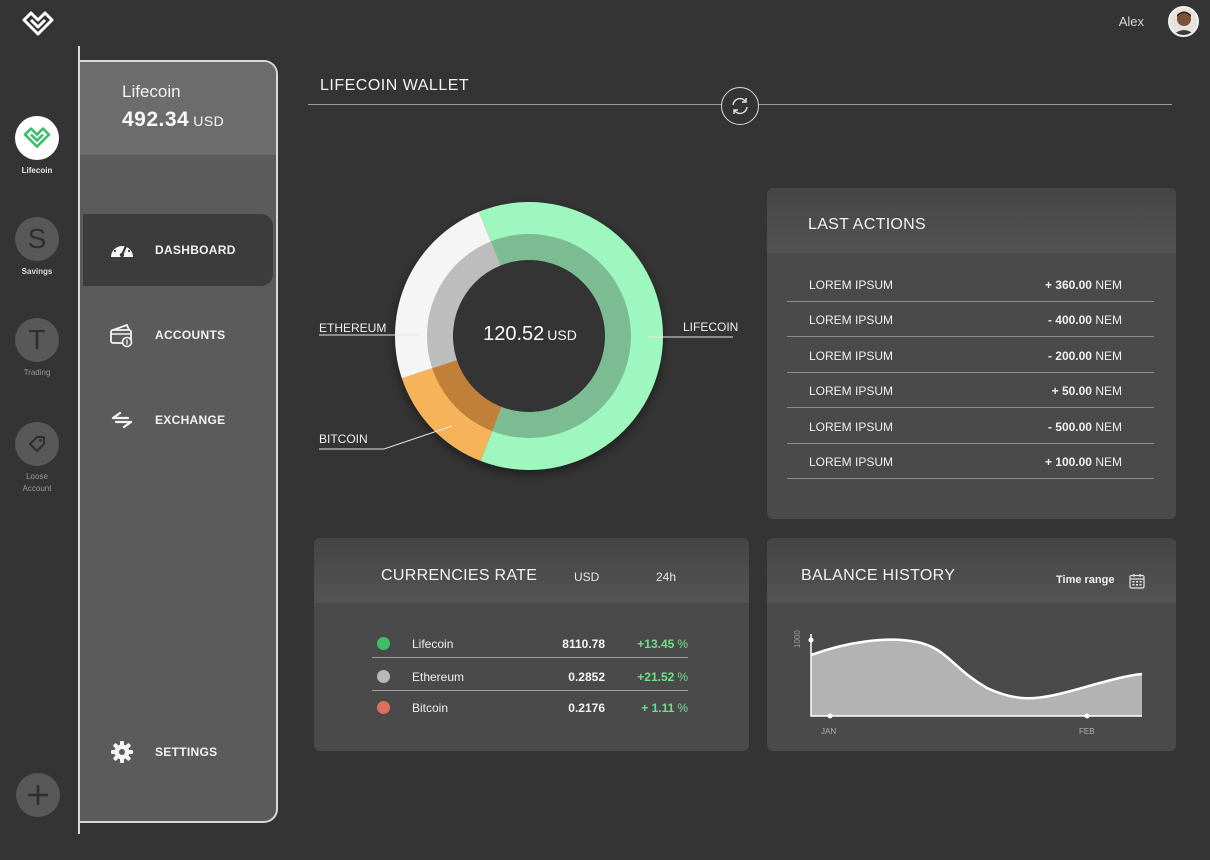 The height and width of the screenshot is (860, 1210). I want to click on last-actions-header: LAST ACTIONS, so click(971, 220).